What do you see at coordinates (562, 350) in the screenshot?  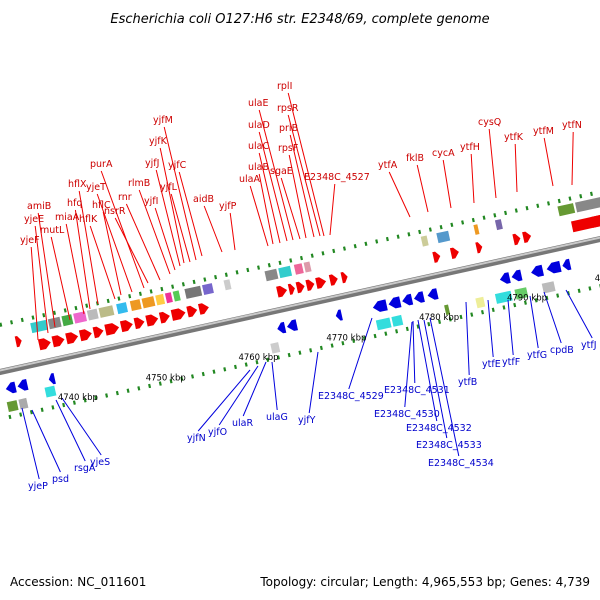 I see `gene-label-cpdb: cpdB` at bounding box center [562, 350].